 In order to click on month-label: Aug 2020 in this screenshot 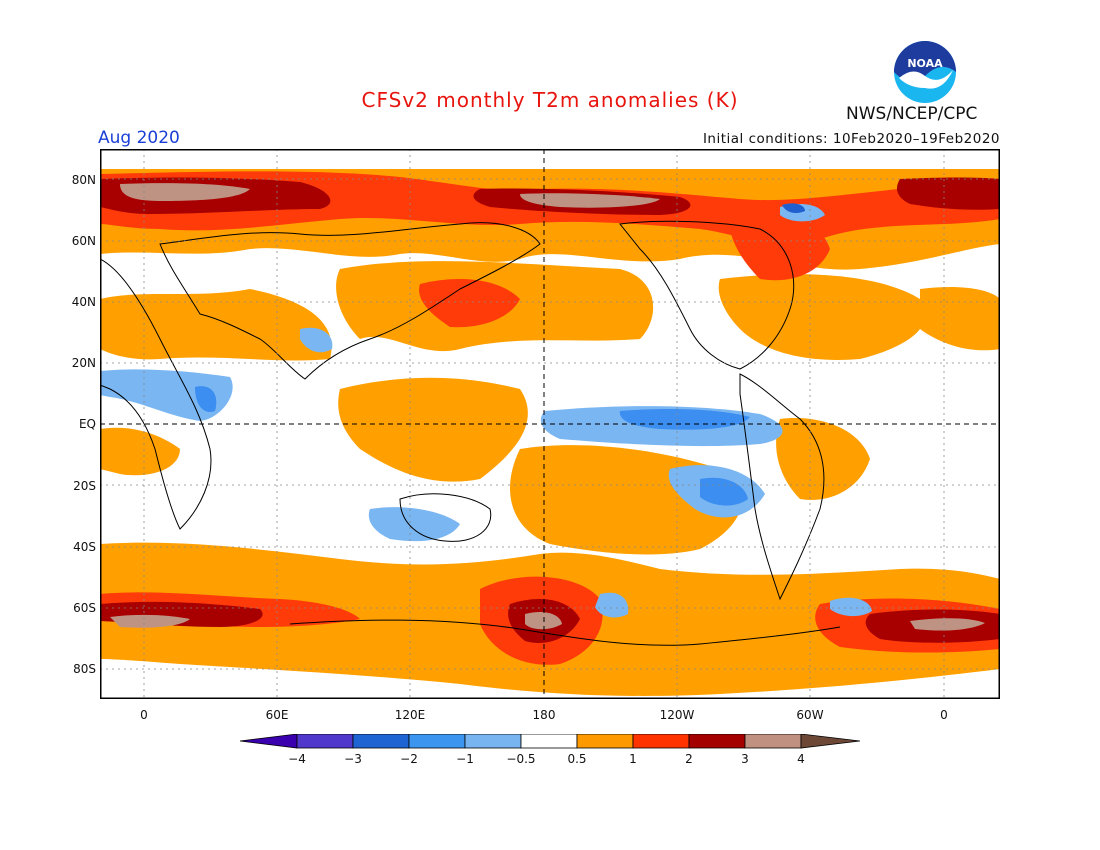, I will do `click(139, 138)`.